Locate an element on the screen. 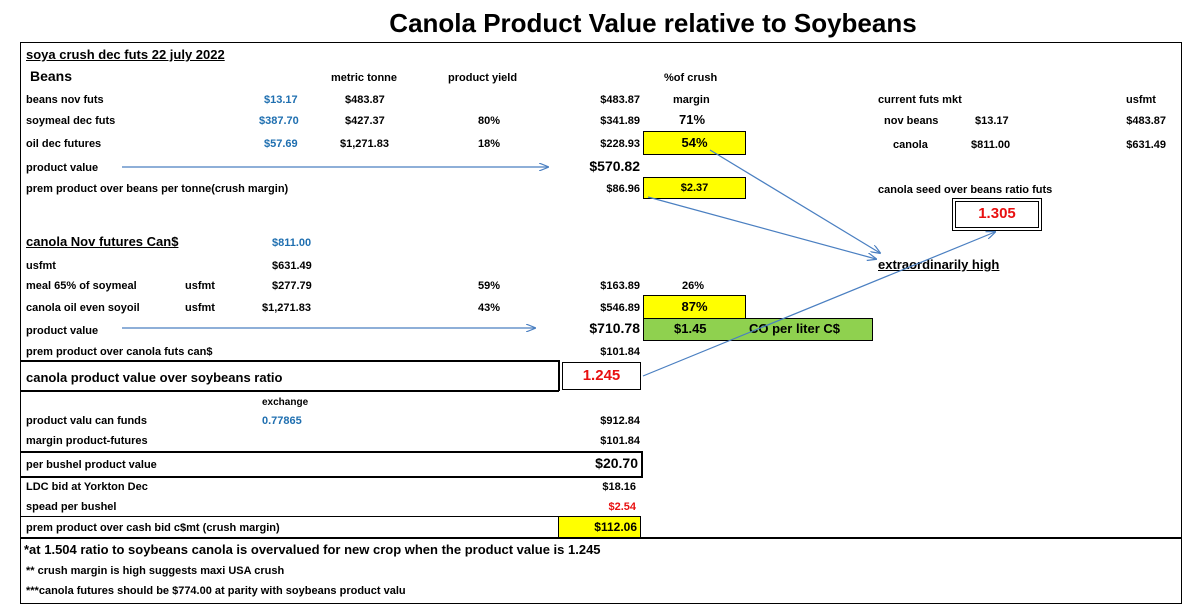 The width and height of the screenshot is (1200, 616). canola-ratio-box is located at coordinates (601, 376).